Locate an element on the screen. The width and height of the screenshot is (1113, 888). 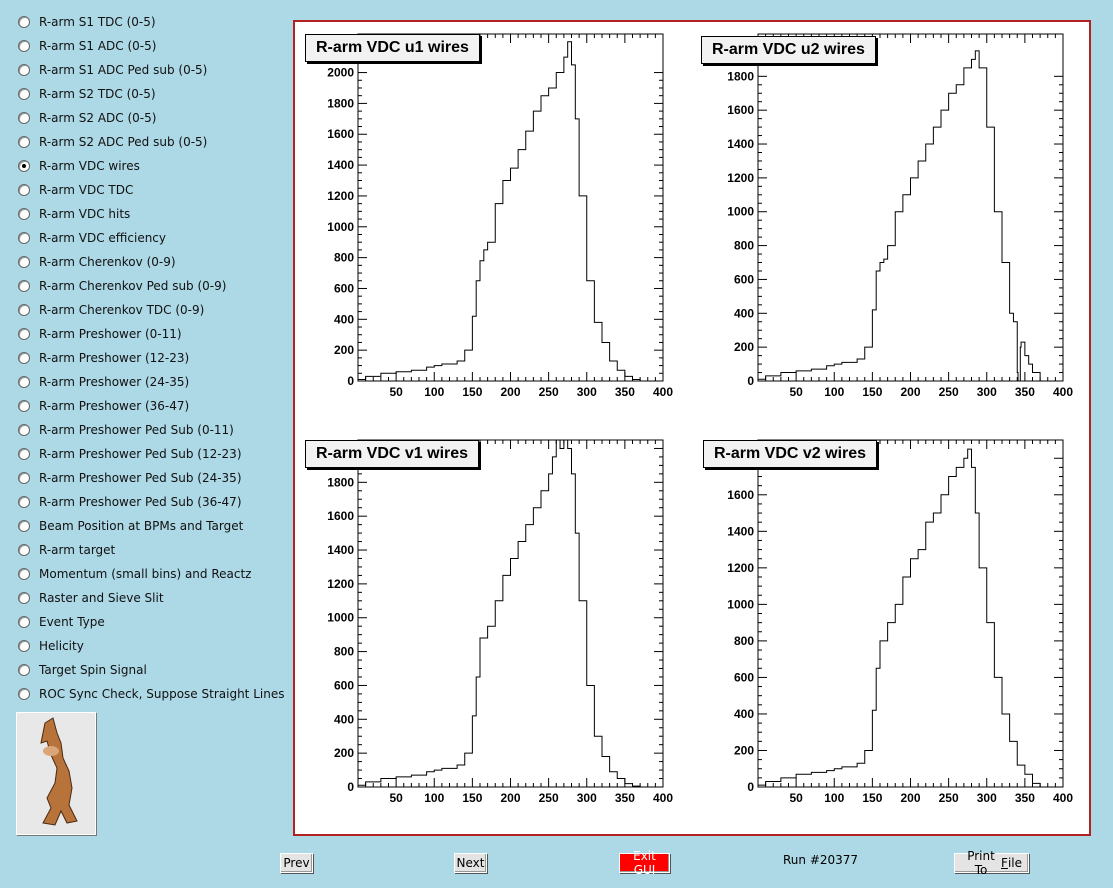
print-label-post: ile is located at coordinates (1014, 863).